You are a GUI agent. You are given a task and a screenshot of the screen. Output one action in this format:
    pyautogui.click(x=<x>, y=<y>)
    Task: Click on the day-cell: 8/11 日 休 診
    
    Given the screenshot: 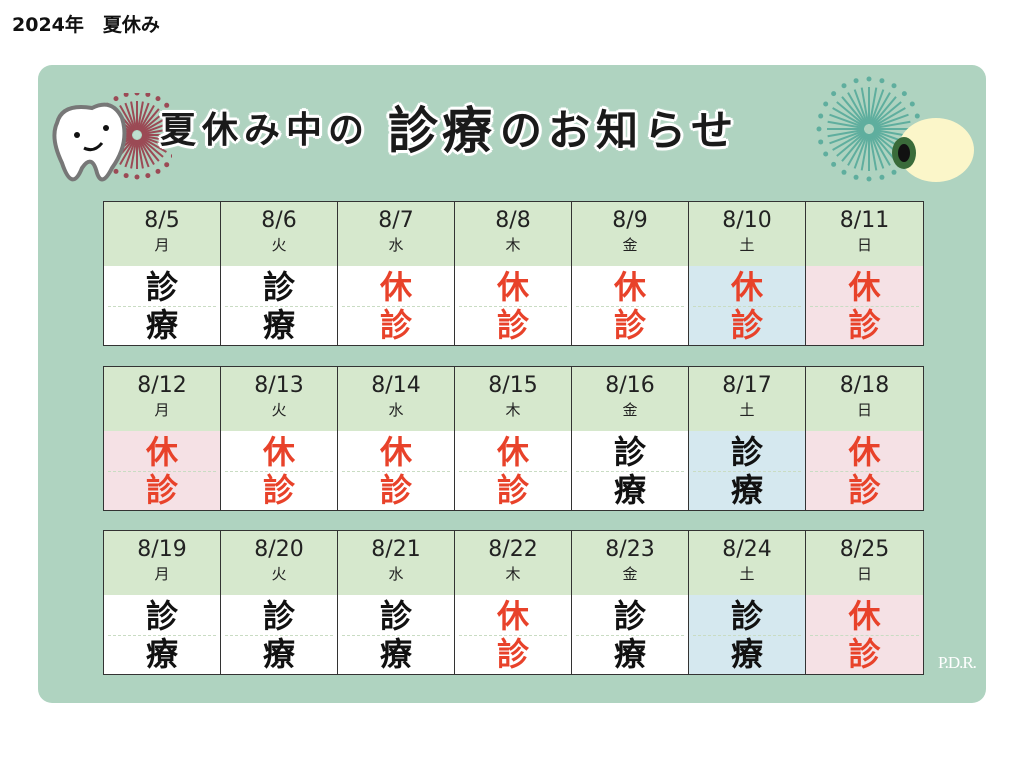 What is the action you would take?
    pyautogui.click(x=864, y=273)
    